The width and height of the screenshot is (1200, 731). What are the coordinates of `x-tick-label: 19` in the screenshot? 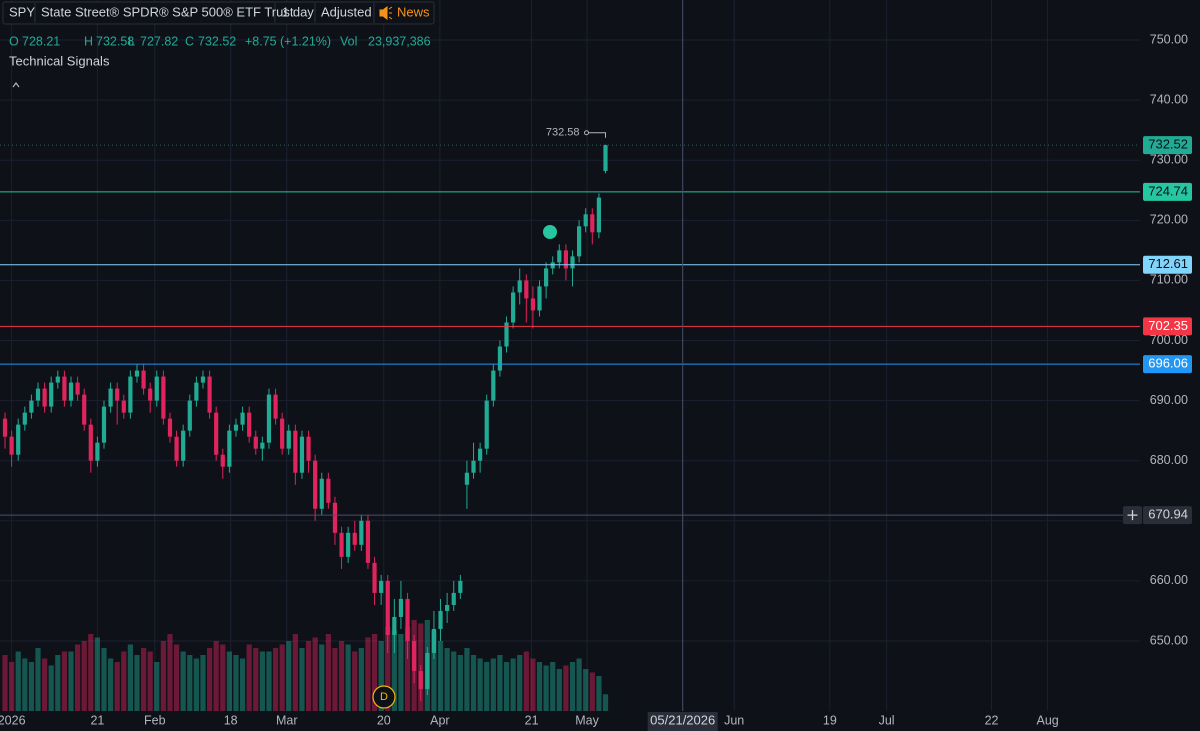 It's located at (830, 720).